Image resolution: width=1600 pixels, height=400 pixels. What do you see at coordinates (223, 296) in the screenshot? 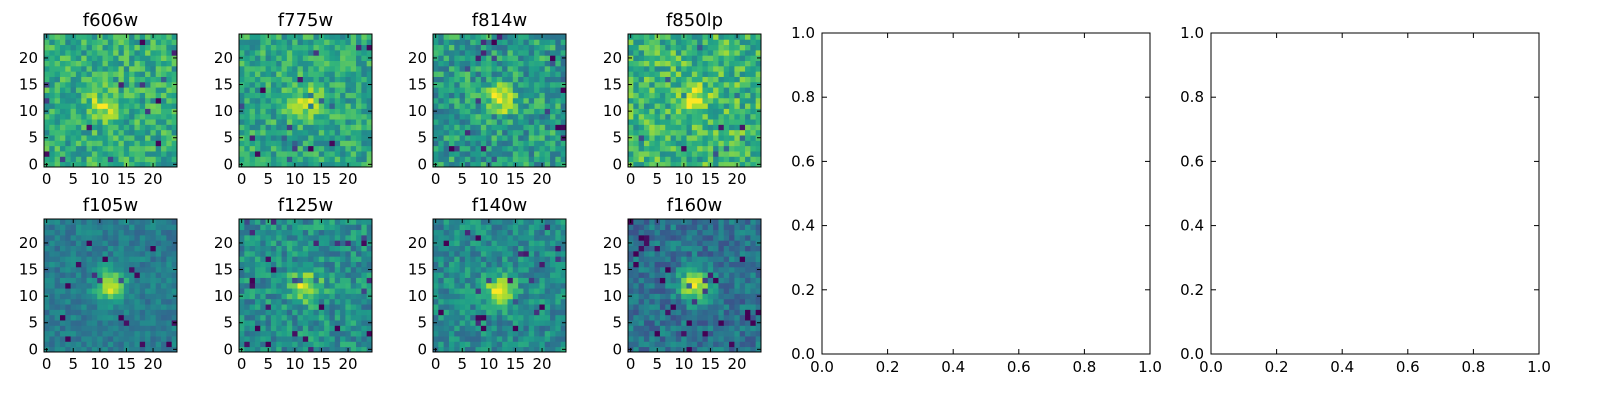
I see `y-tick-label: 10` at bounding box center [223, 296].